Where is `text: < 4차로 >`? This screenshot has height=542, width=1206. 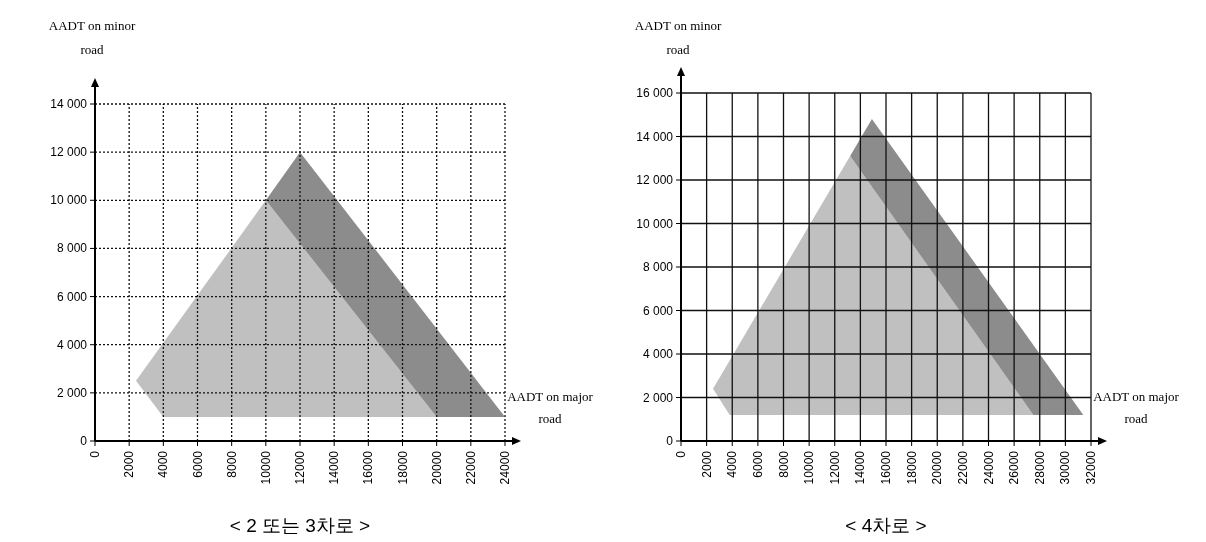
text: < 4차로 > is located at coordinates (886, 525).